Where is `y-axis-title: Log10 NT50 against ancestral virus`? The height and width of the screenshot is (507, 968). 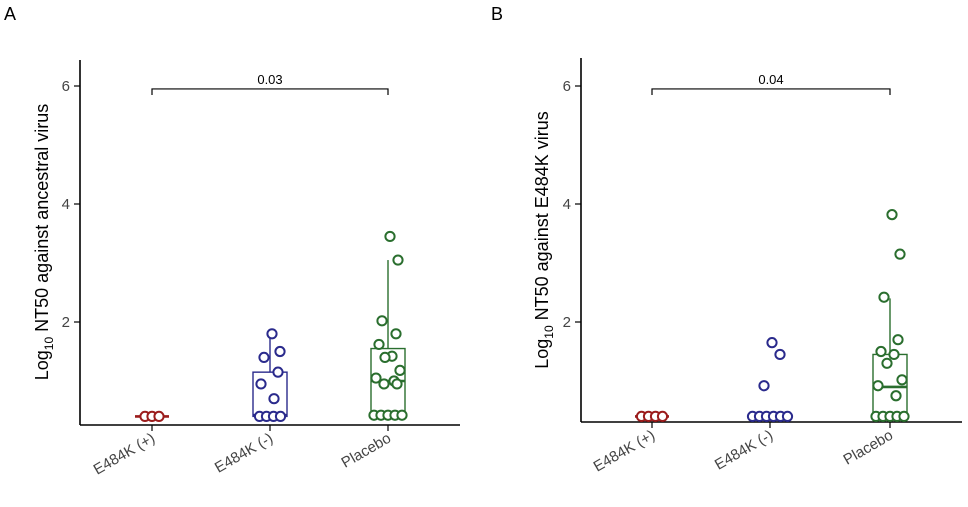
y-axis-title: Log10 NT50 against ancestral virus is located at coordinates (44, 242).